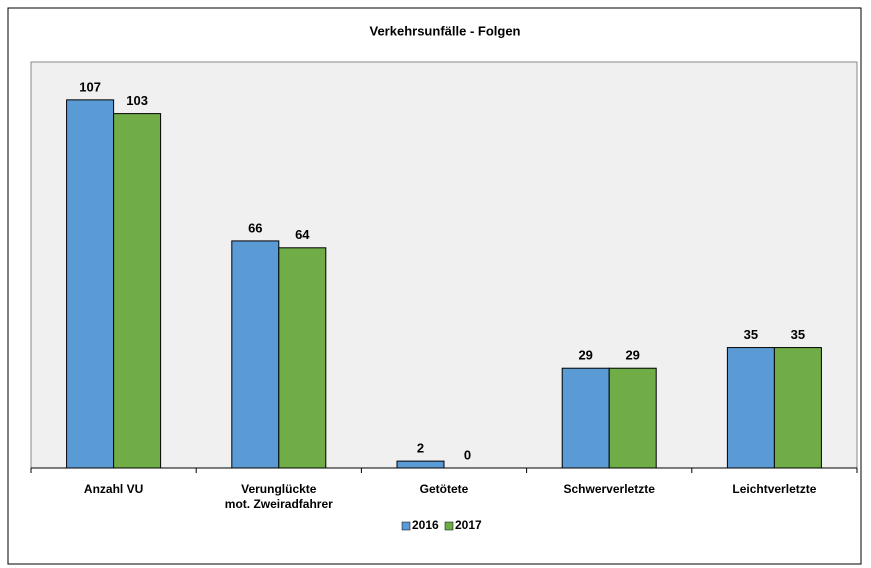 The image size is (871, 568). What do you see at coordinates (425, 525) in the screenshot?
I see `legend-label: 2016` at bounding box center [425, 525].